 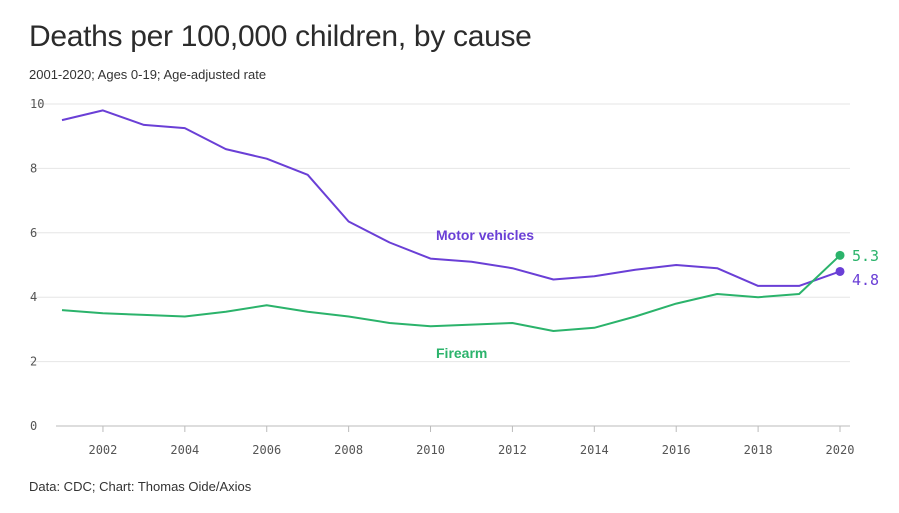 I want to click on y-tick-label: 8, so click(x=33, y=168).